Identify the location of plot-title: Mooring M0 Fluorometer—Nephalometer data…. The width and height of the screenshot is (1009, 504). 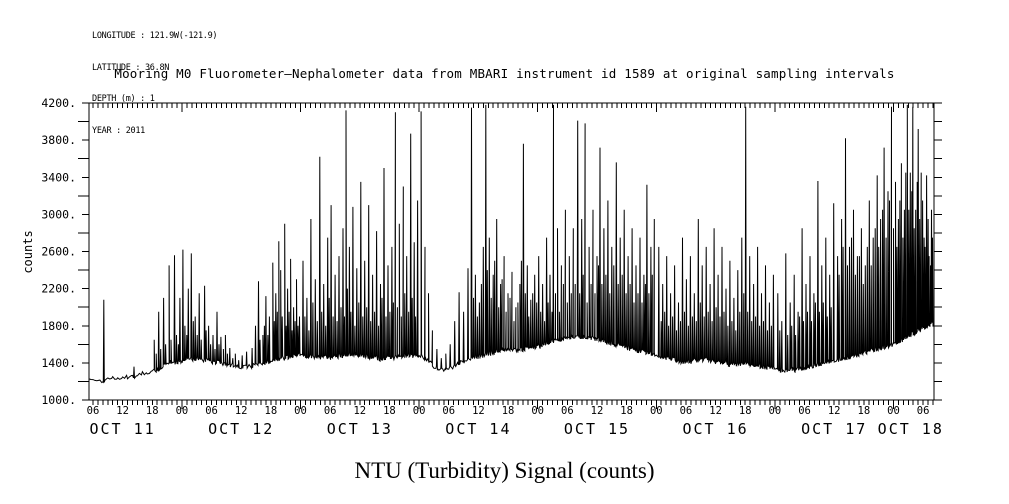
(504, 73).